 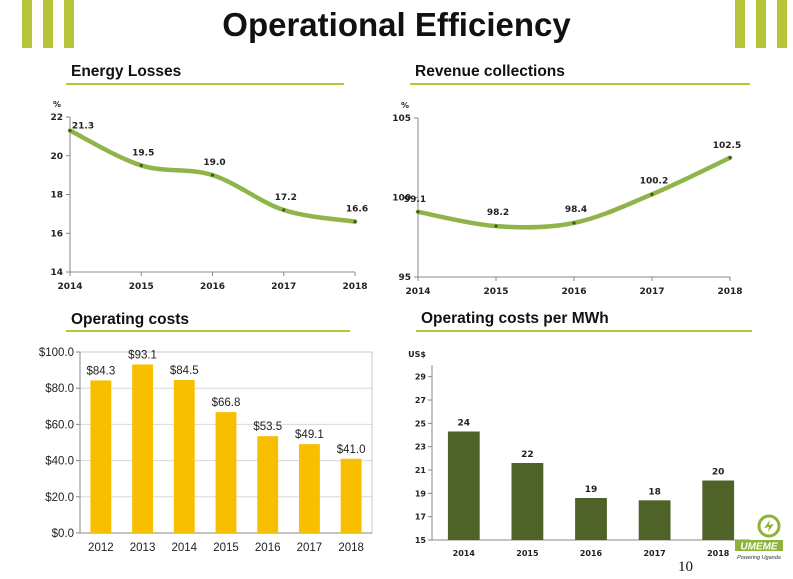 I want to click on y-tick-label: 25, so click(x=421, y=423).